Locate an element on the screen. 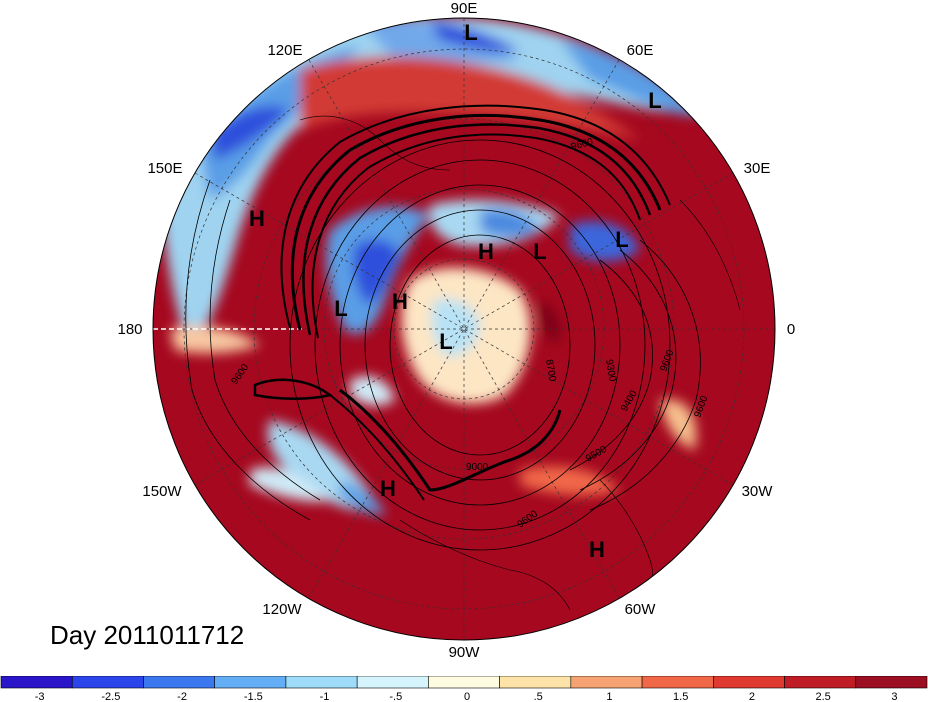 The height and width of the screenshot is (702, 928). colorbar-labels: -3 -2.5 -2 -1.5 -1 -.5 0 .5 1 1.5 2 2.5 3 is located at coordinates (466, 696).